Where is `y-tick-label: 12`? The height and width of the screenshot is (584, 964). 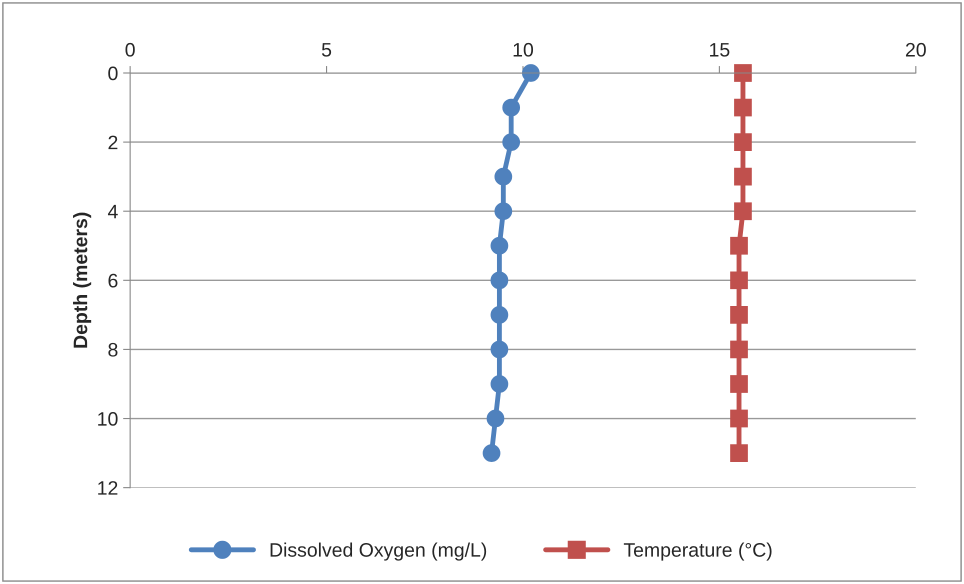 y-tick-label: 12 is located at coordinates (108, 488).